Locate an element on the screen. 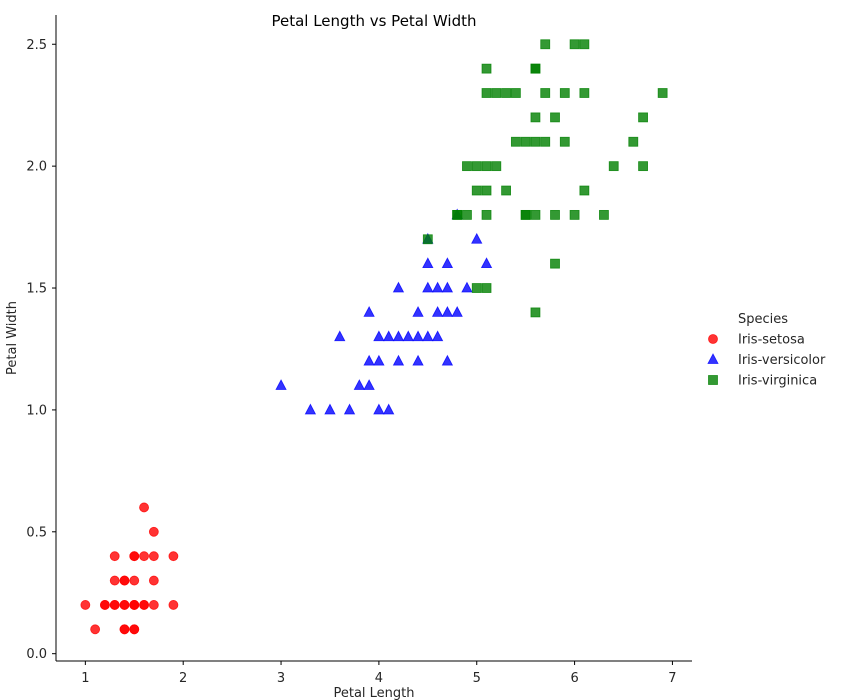  x-tick-label: 4 is located at coordinates (379, 678).